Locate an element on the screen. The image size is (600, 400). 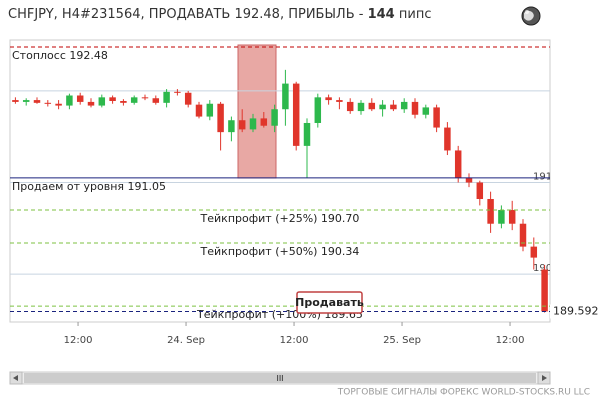
current-price-box is located at coordinates (572, 311).